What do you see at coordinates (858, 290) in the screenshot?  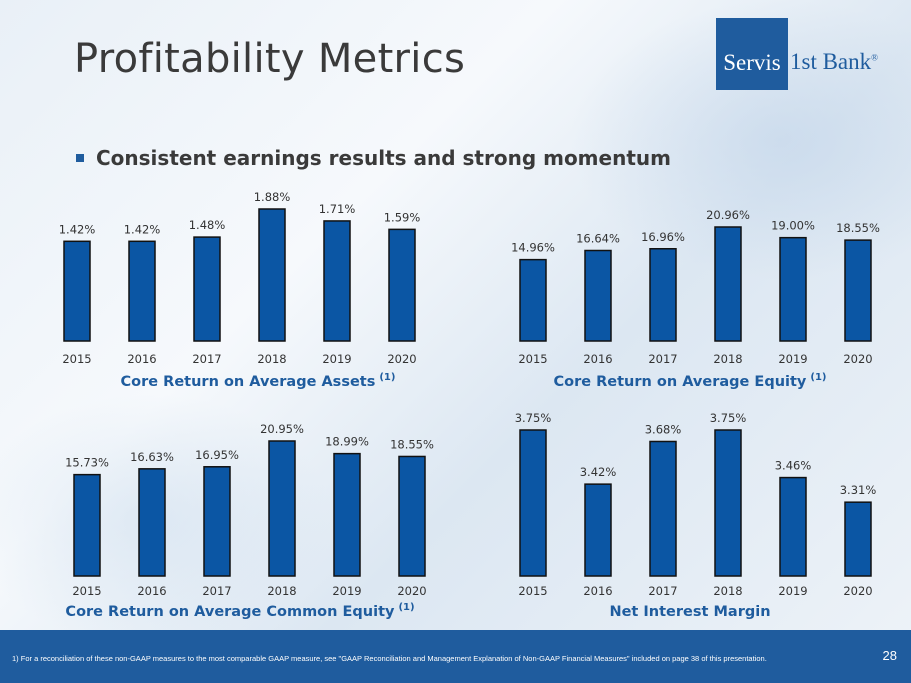 I see `bar-1-2020` at bounding box center [858, 290].